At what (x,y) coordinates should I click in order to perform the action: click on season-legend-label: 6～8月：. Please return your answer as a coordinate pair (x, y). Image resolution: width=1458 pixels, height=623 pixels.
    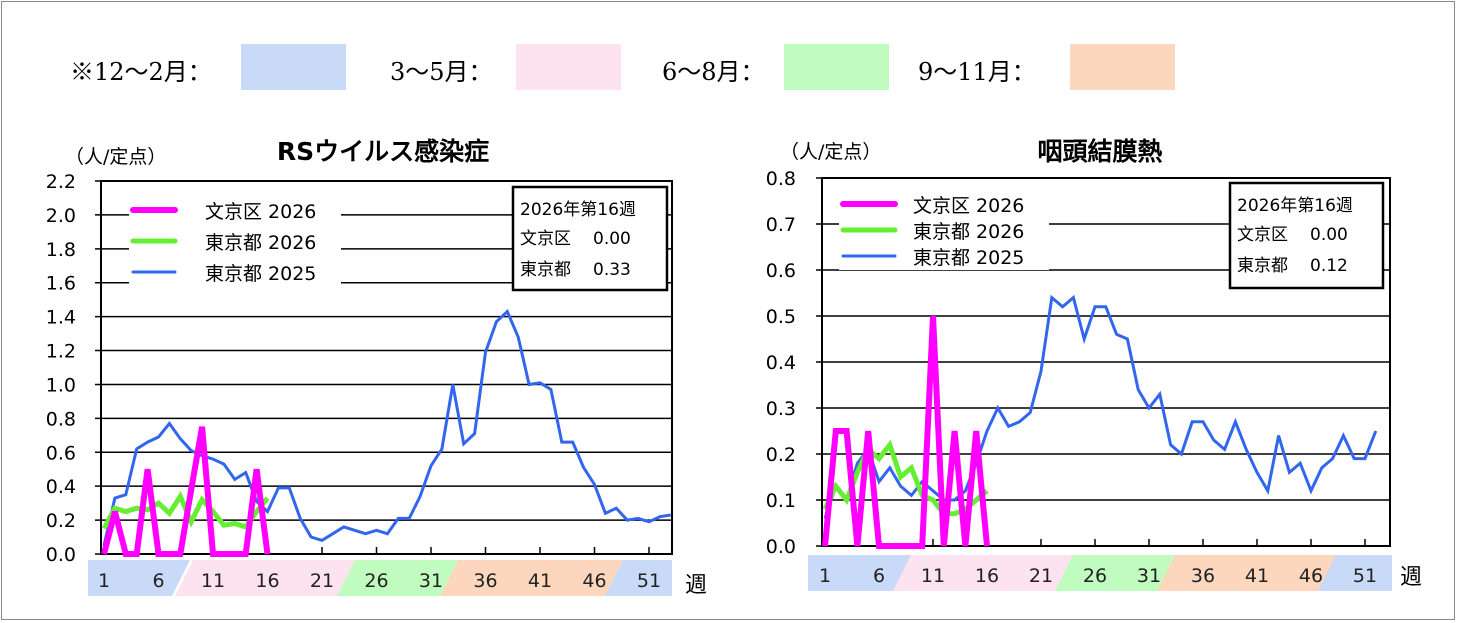
    Looking at the image, I should click on (713, 72).